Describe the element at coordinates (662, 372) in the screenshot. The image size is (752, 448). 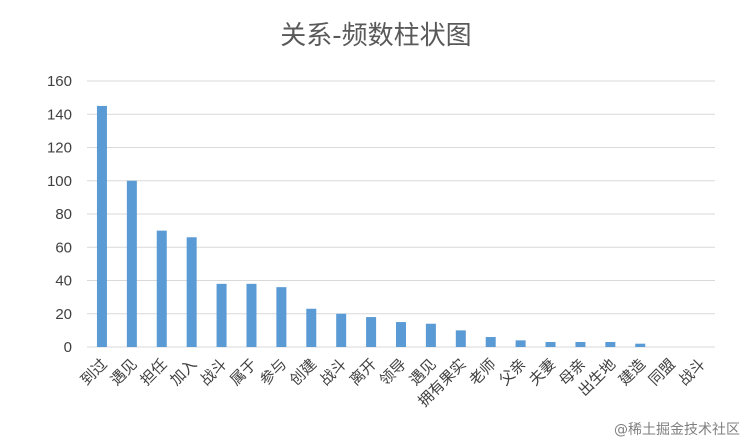
I see `x-tick-label: 同盟` at that location.